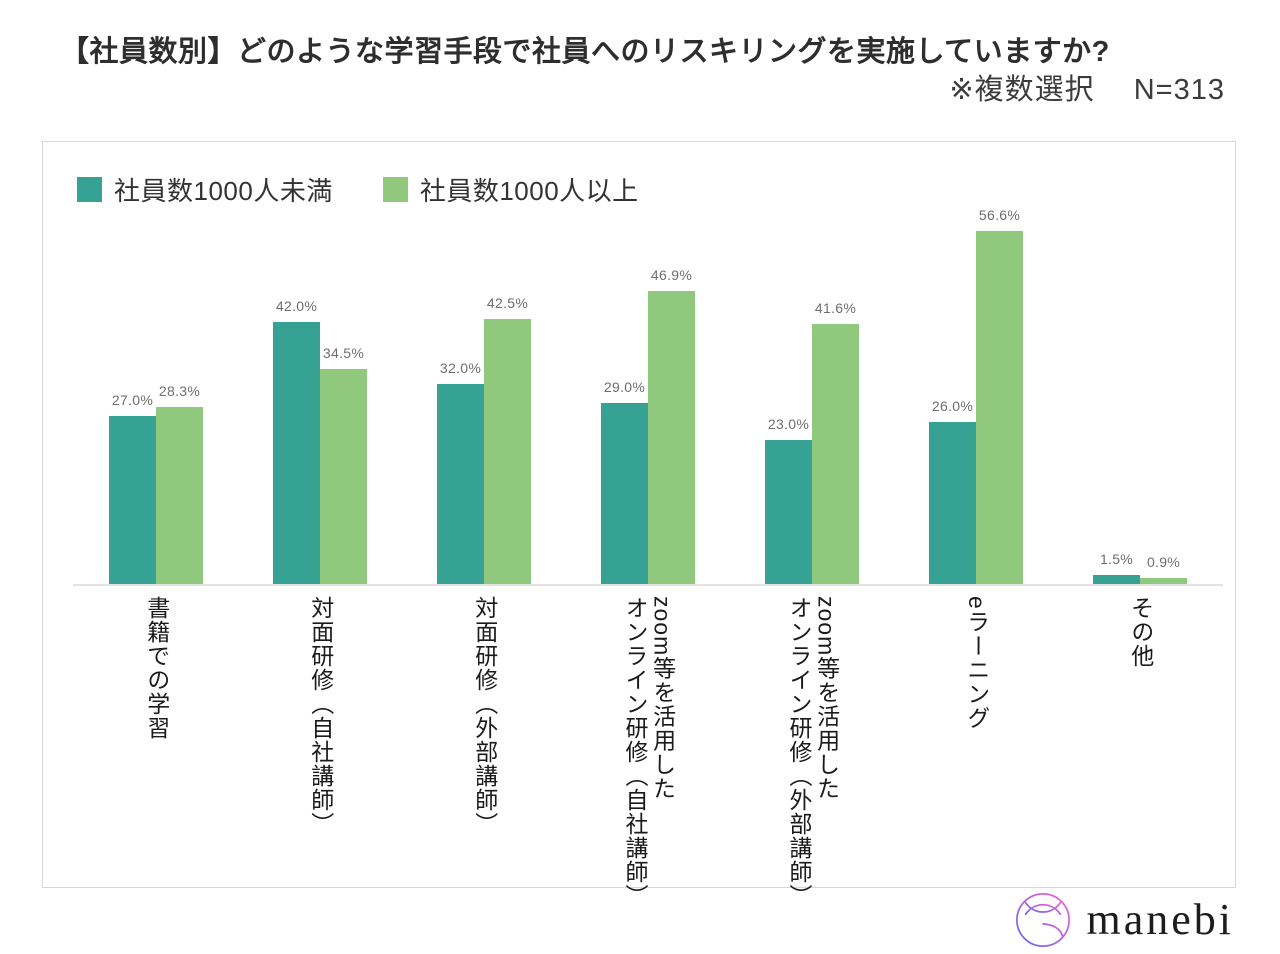 The height and width of the screenshot is (954, 1280). I want to click on category-label: zoom等を活用した オンライン研修（外部講師）, so click(813, 752).